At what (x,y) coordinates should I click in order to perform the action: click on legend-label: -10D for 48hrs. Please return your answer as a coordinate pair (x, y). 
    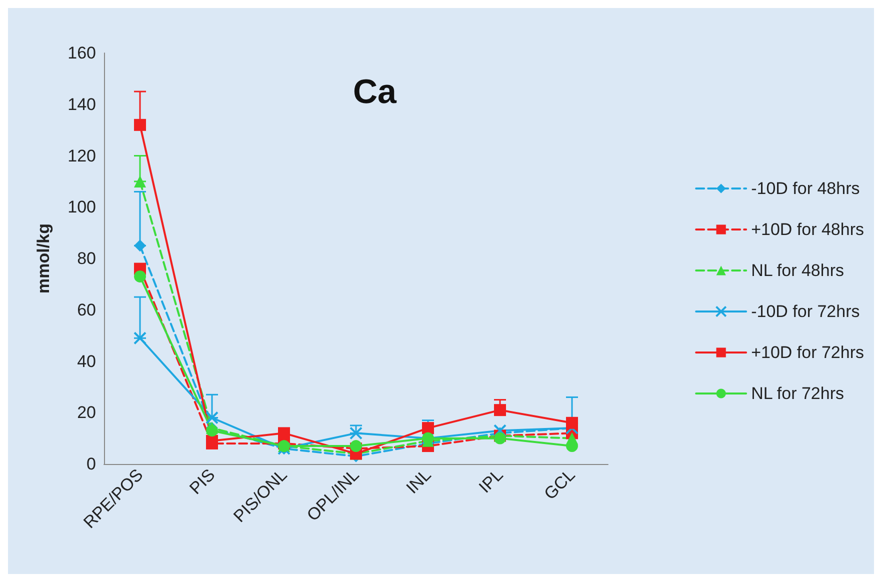
    Looking at the image, I should click on (805, 188).